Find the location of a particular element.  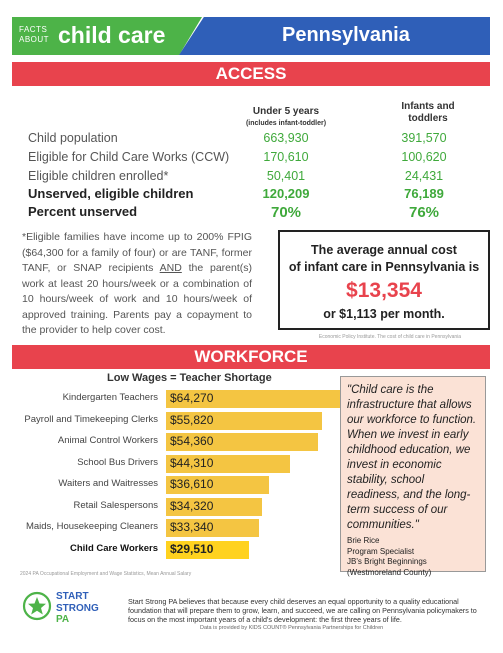

workforce-section-bar: WORKFORCE is located at coordinates (251, 357).